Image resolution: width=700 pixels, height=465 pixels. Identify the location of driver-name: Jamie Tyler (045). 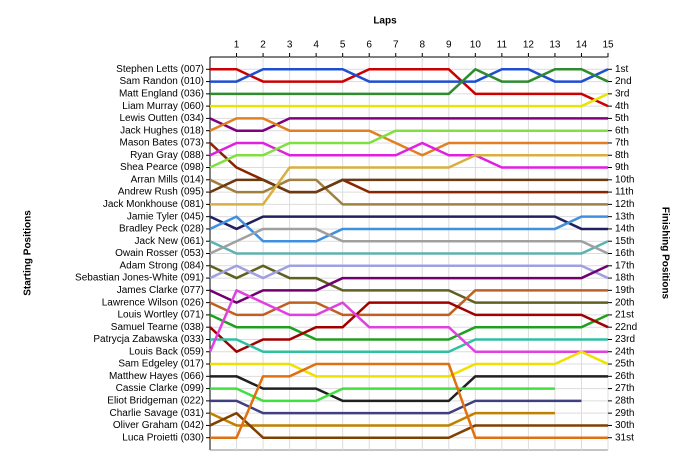
(165, 216).